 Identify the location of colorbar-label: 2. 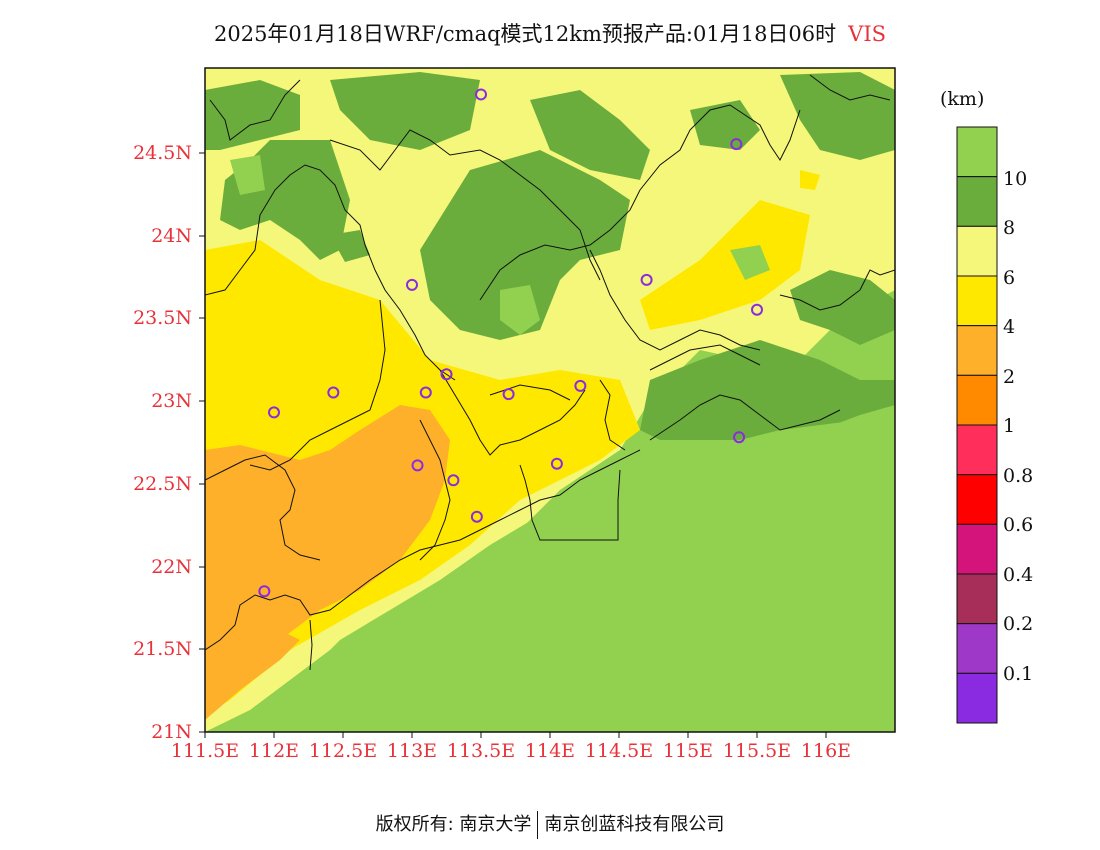
(1009, 377).